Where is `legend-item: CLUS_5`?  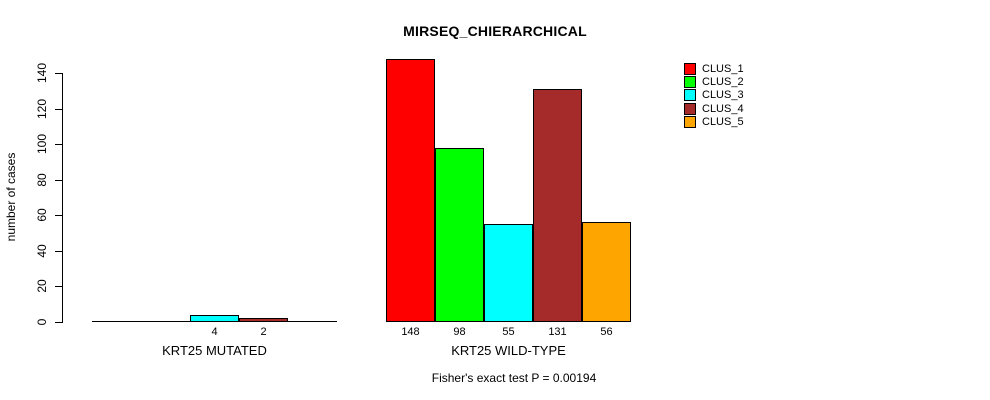 legend-item: CLUS_5 is located at coordinates (714, 121).